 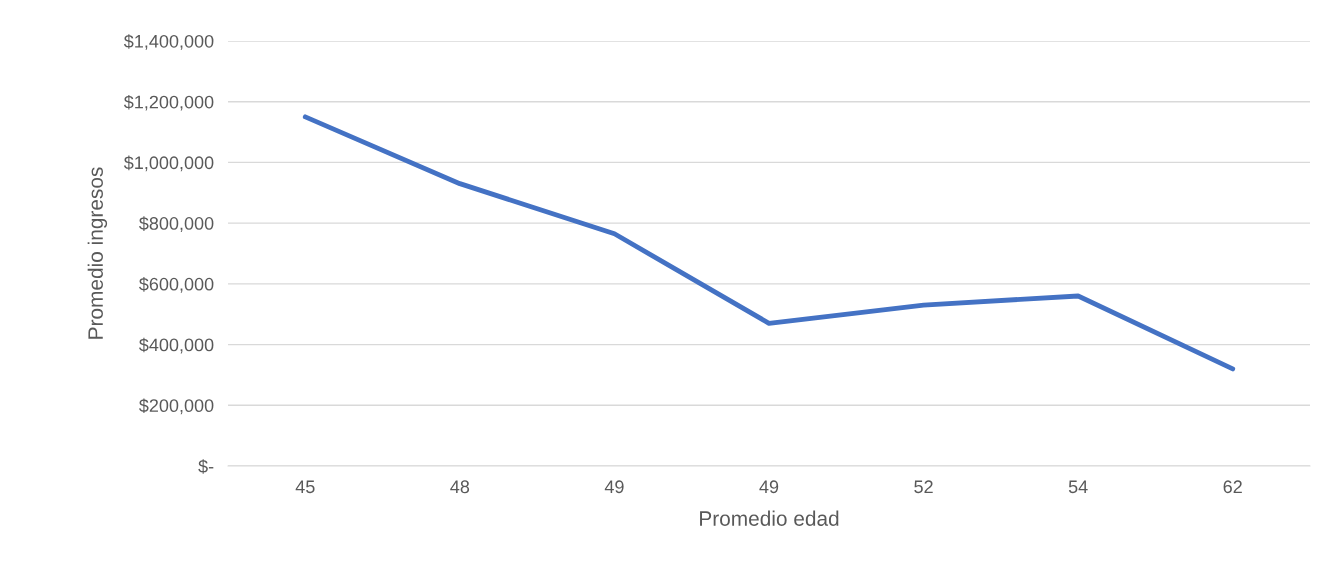 I want to click on x-tick-label: 54, so click(x=1078, y=487).